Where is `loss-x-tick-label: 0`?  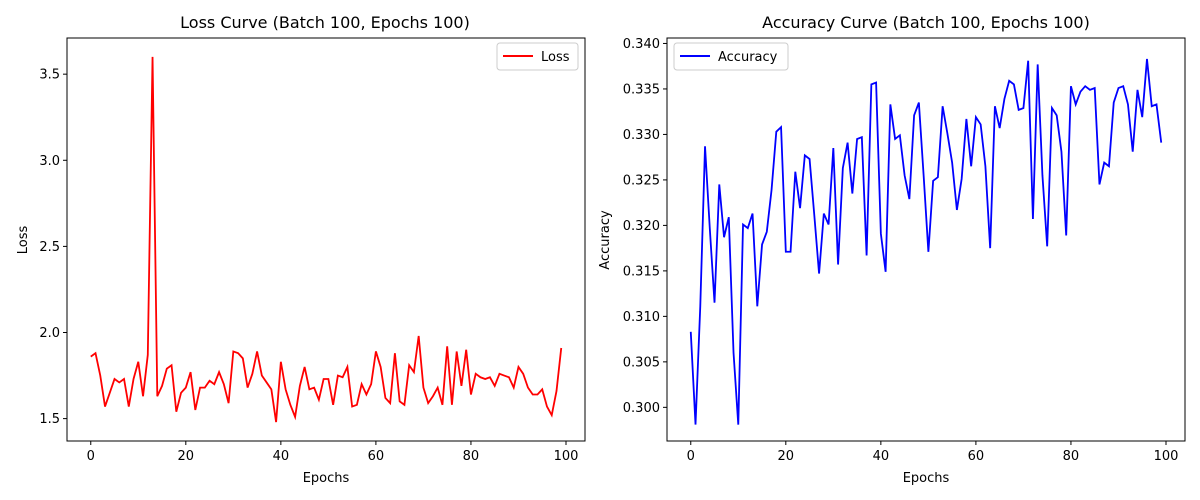
loss-x-tick-label: 0 is located at coordinates (91, 456).